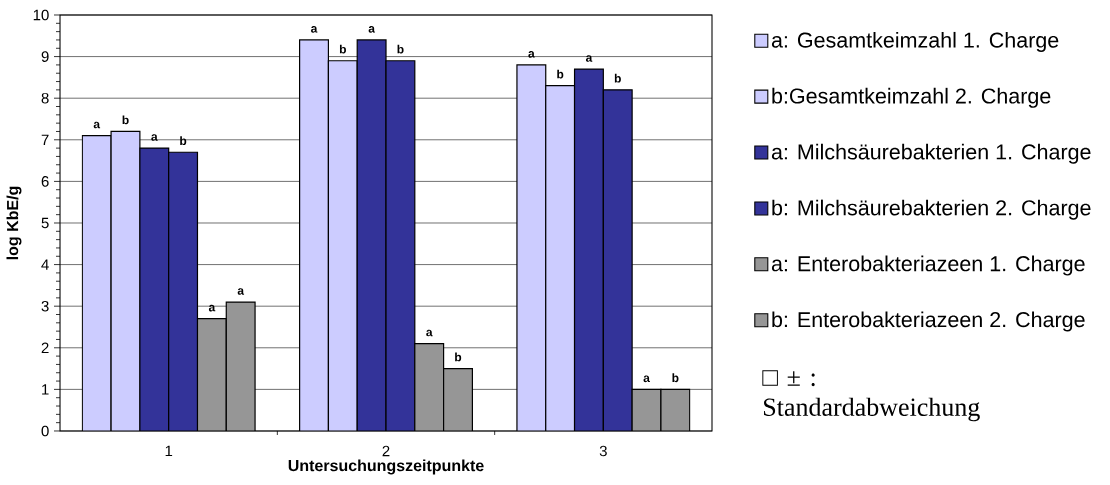  Describe the element at coordinates (871, 396) in the screenshot. I see `text: □ ± : Standardabweichung` at that location.